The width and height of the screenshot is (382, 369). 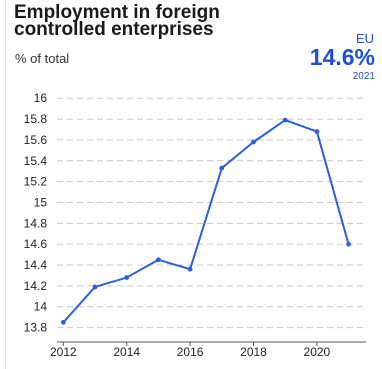 What do you see at coordinates (363, 76) in the screenshot?
I see `headline-year: 2021` at bounding box center [363, 76].